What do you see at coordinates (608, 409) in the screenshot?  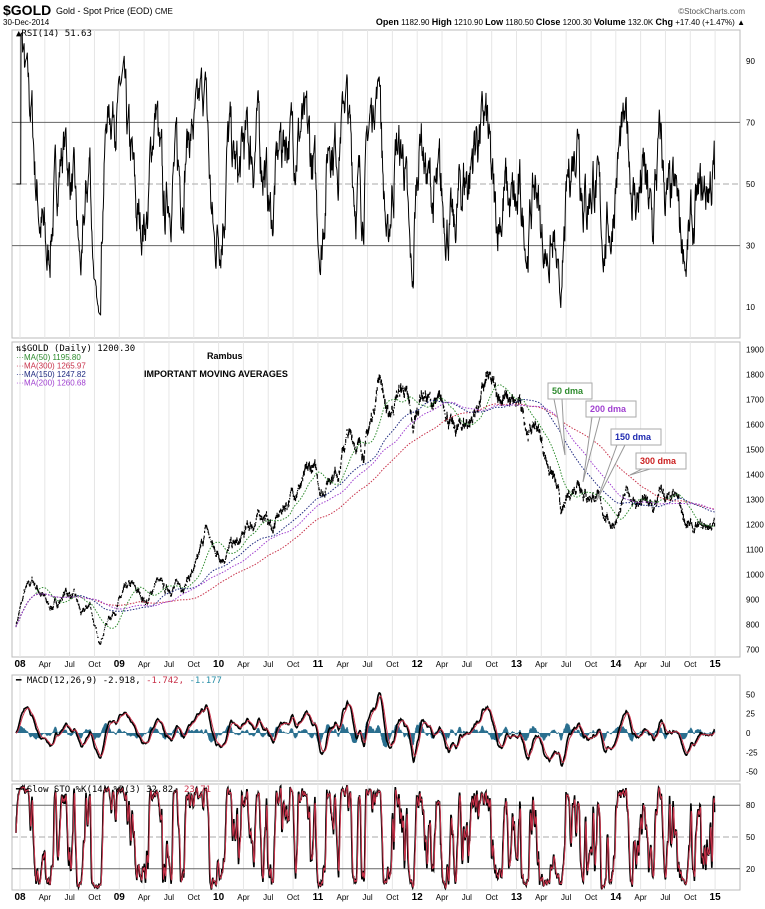 I see `callout-200-dma: 200 dma` at bounding box center [608, 409].